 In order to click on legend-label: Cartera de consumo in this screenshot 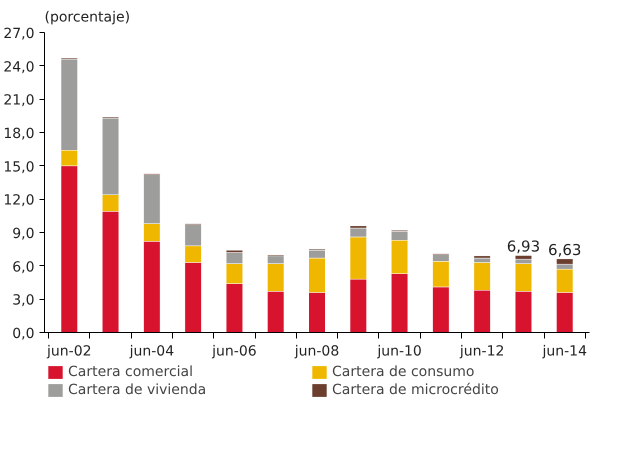, I will do `click(404, 372)`.